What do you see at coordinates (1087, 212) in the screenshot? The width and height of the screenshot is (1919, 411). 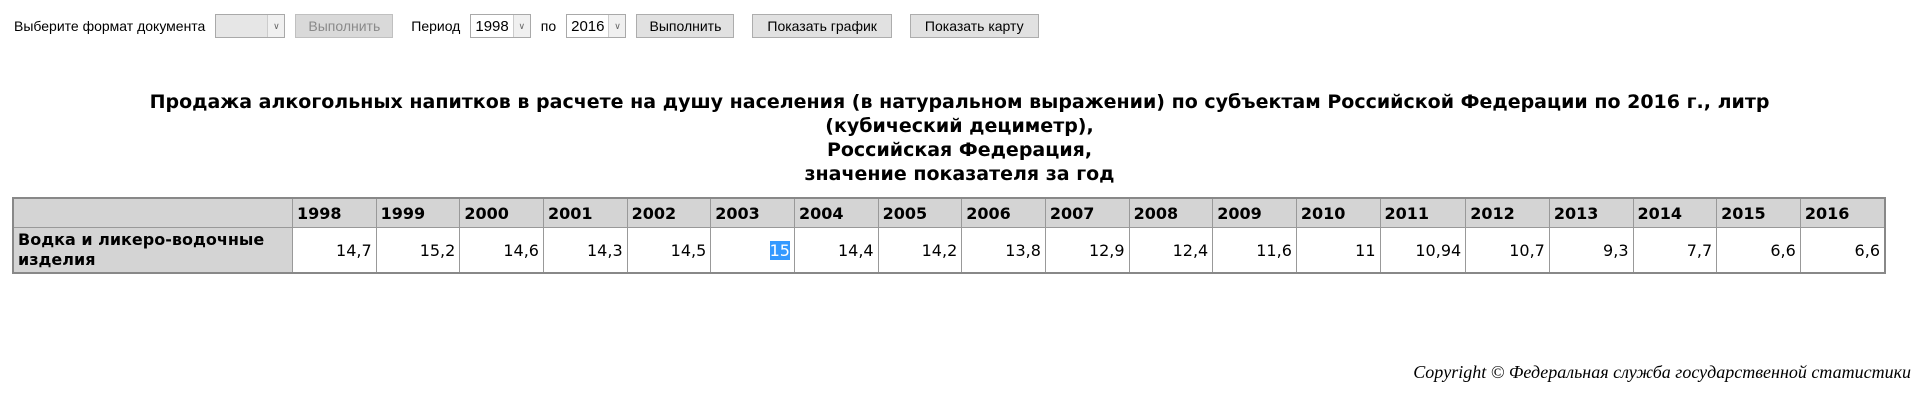 I see `year-header: 2007` at bounding box center [1087, 212].